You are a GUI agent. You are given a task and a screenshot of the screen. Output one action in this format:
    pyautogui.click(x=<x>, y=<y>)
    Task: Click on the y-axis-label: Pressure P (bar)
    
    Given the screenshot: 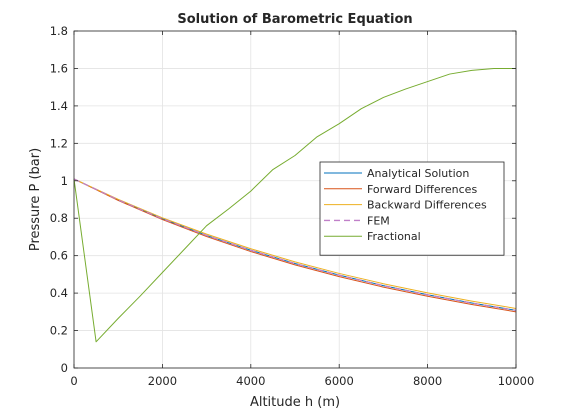 What is the action you would take?
    pyautogui.click(x=35, y=199)
    